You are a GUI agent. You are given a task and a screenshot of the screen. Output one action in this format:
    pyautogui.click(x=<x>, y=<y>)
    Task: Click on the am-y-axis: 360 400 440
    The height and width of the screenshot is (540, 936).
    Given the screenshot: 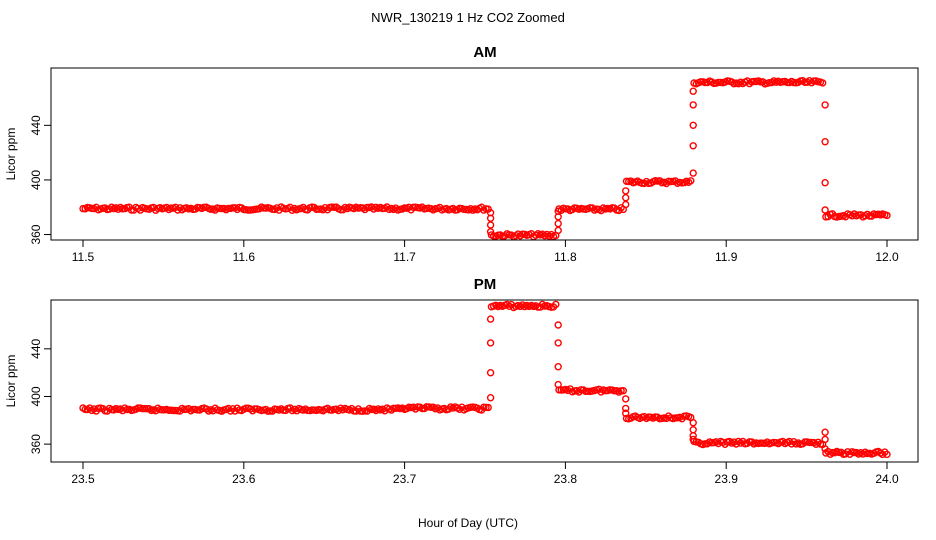 What is the action you would take?
    pyautogui.click(x=40, y=180)
    